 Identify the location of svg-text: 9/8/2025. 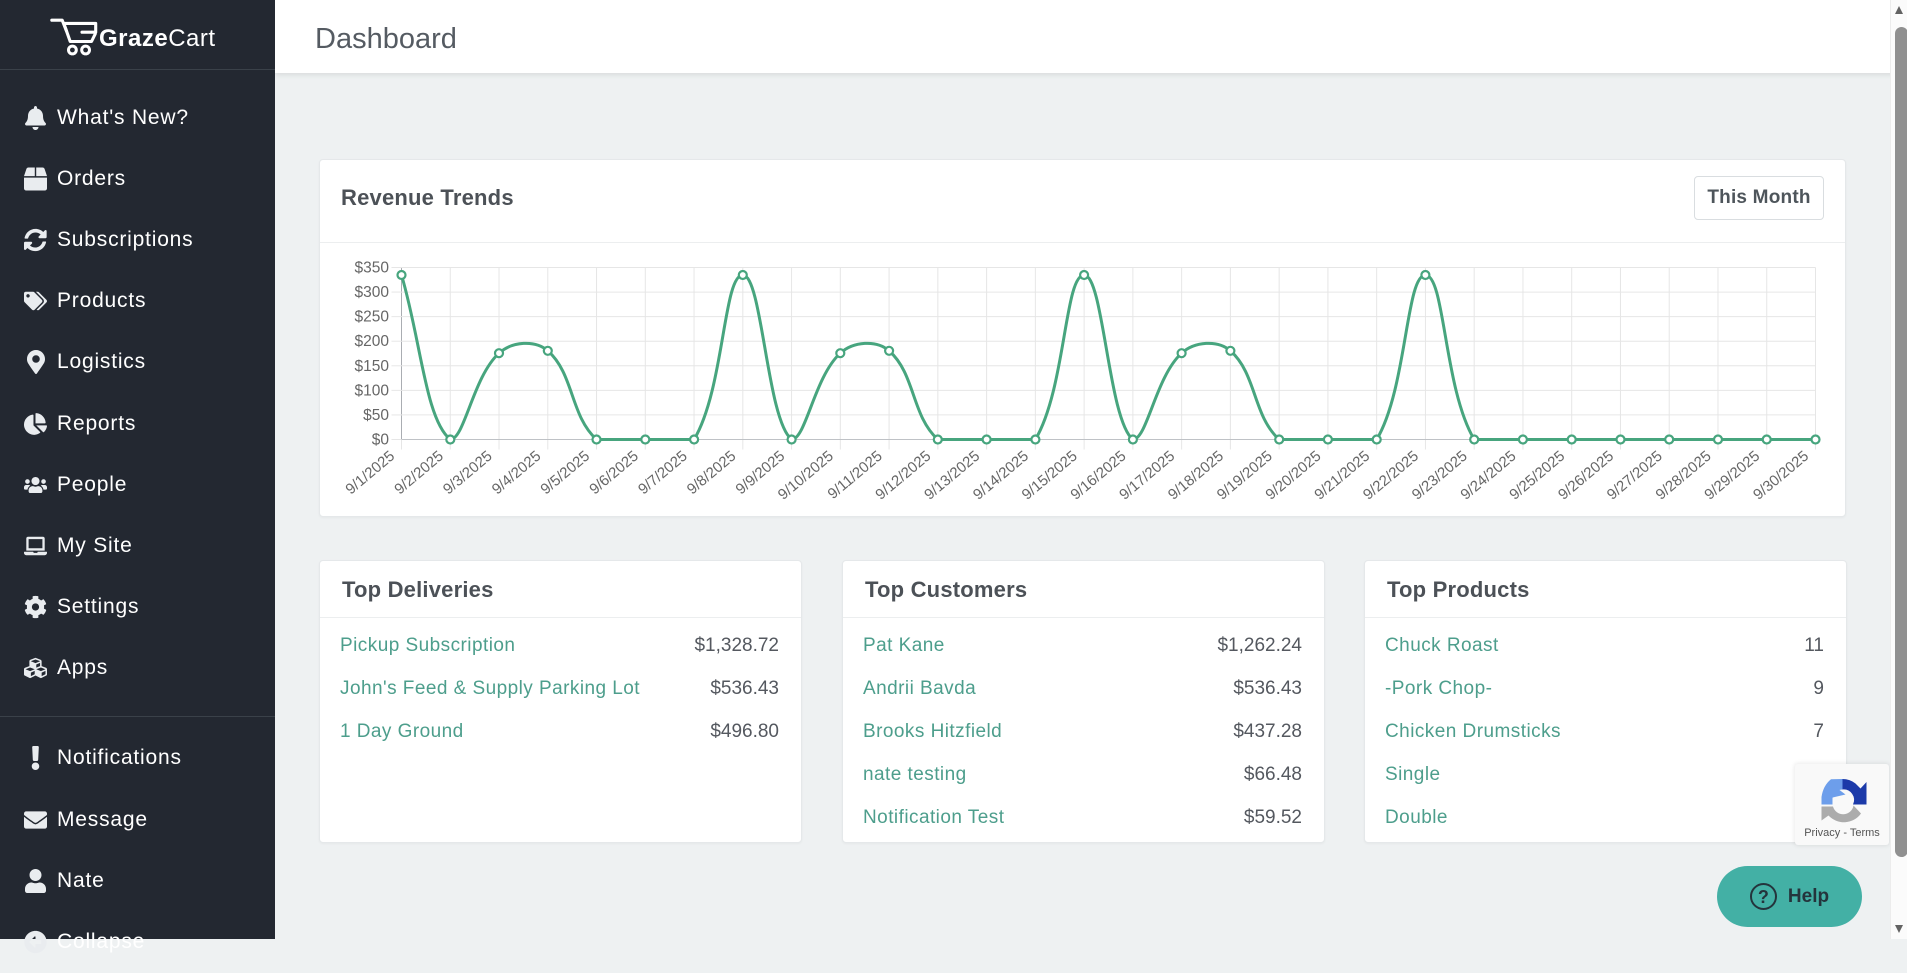
(711, 473).